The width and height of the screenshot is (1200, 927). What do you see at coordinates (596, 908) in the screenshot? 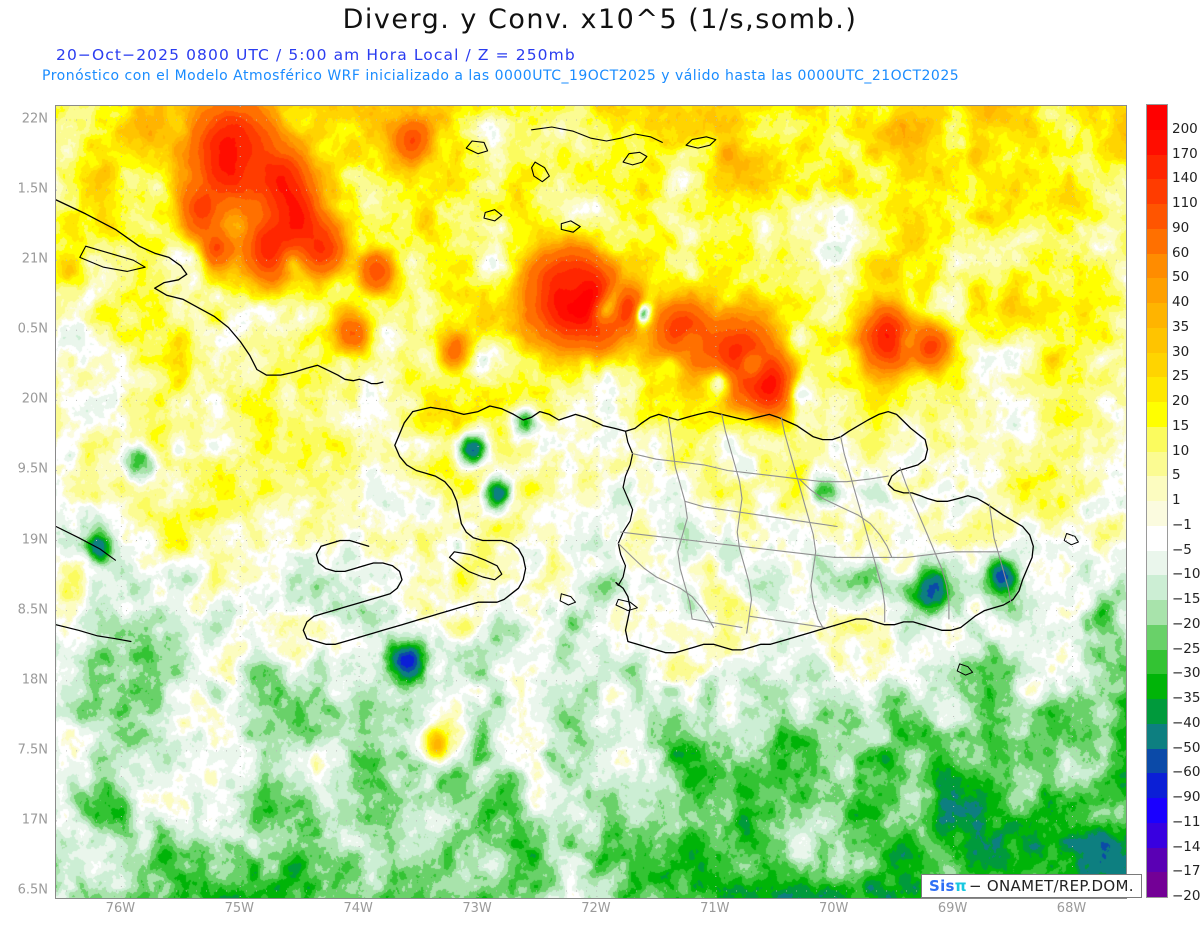
I see `x-tick-label: 72W` at bounding box center [596, 908].